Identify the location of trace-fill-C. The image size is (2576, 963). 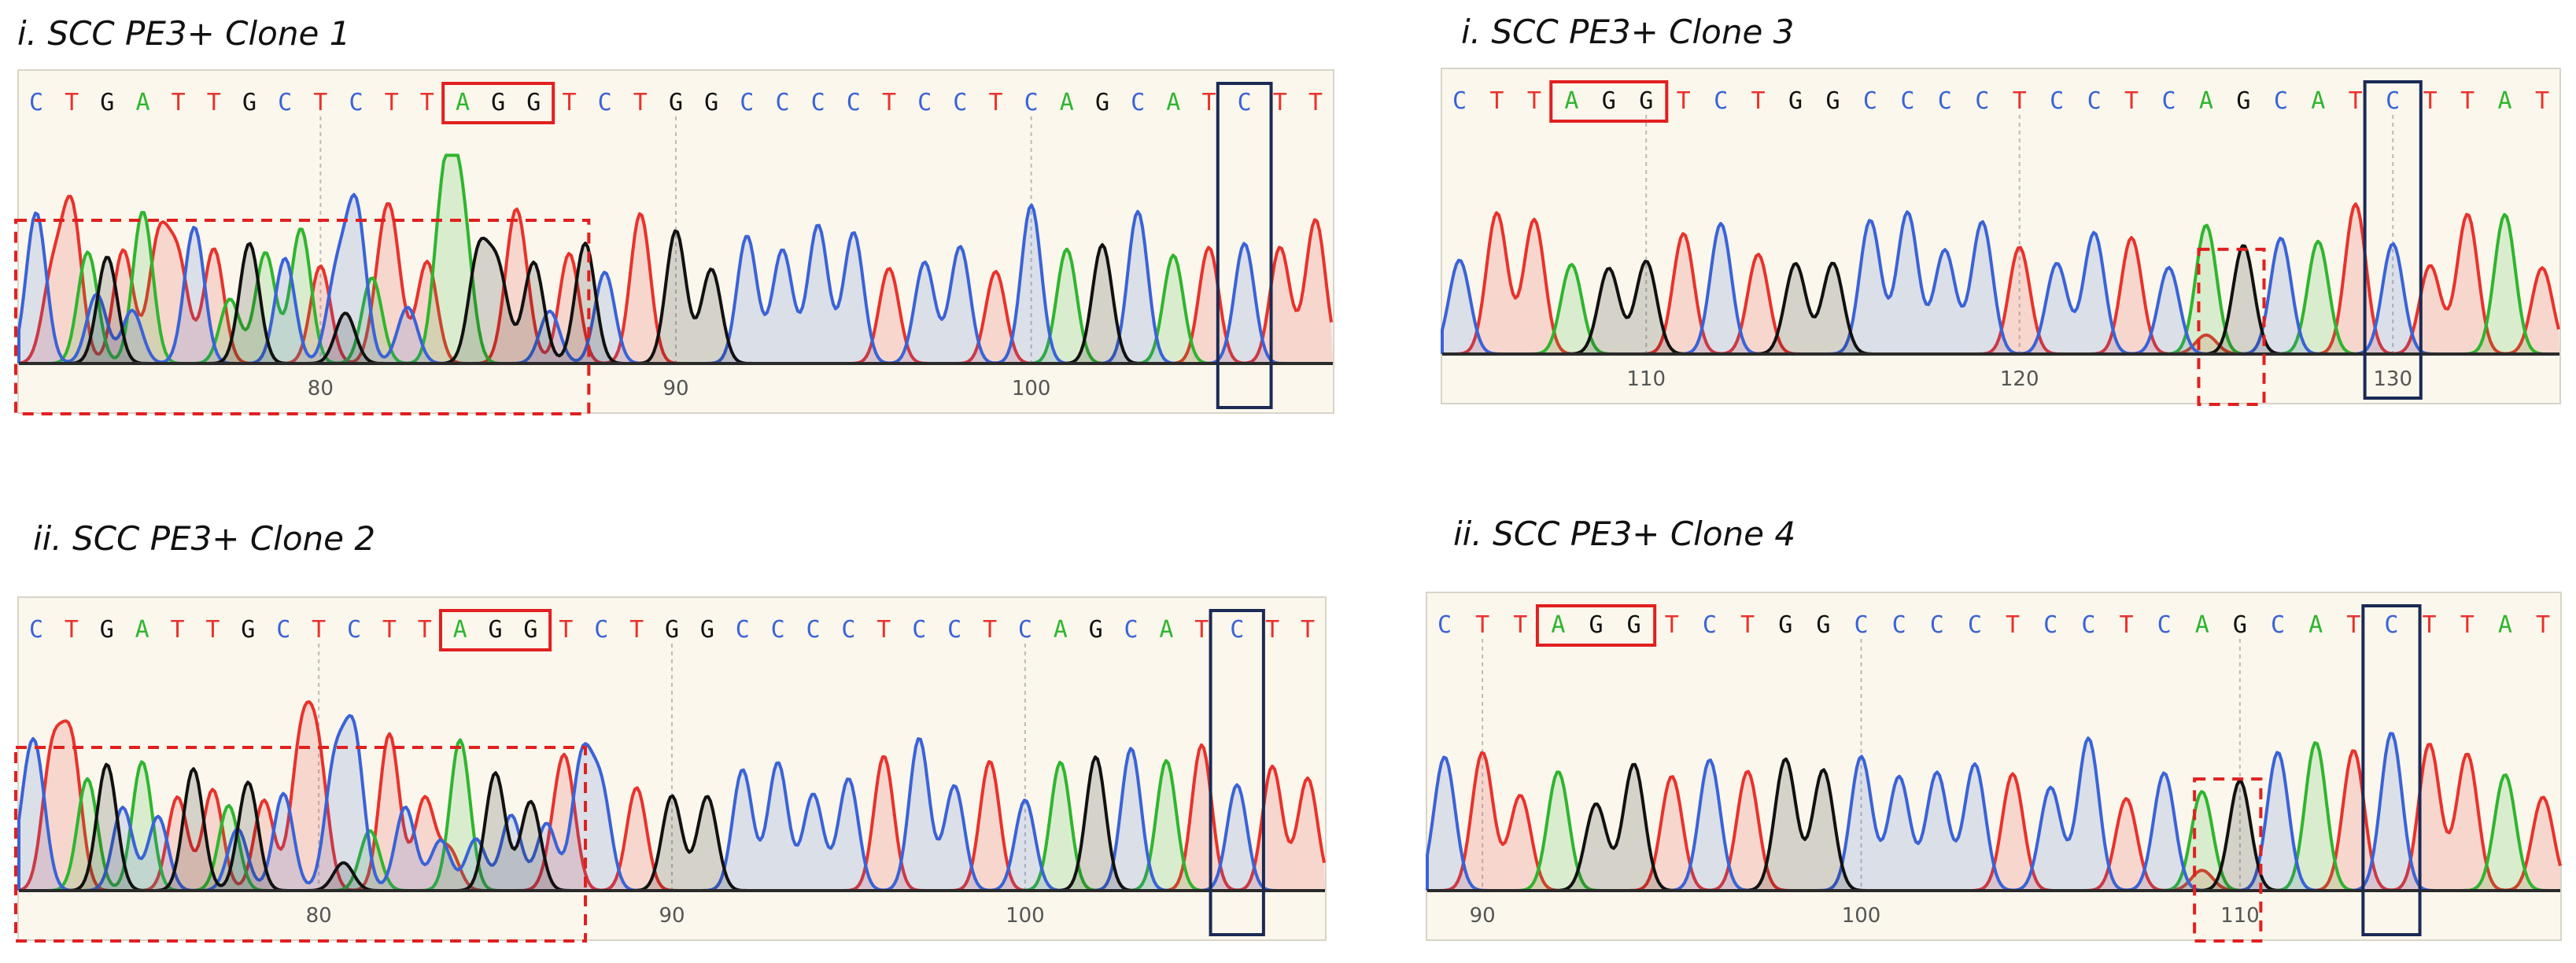
(672, 803).